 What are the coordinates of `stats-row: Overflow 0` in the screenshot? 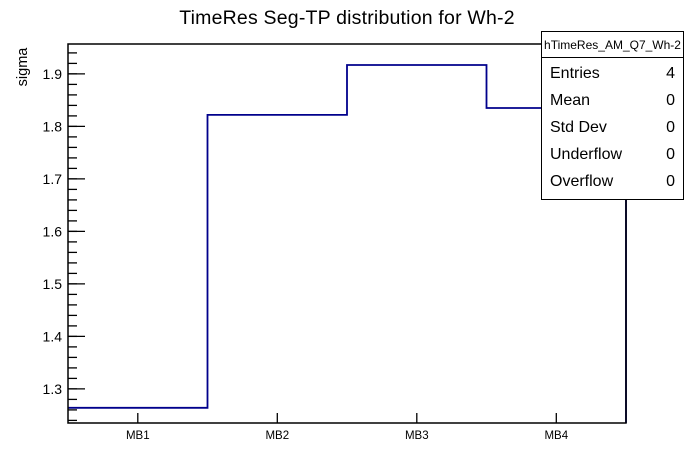 It's located at (612, 181).